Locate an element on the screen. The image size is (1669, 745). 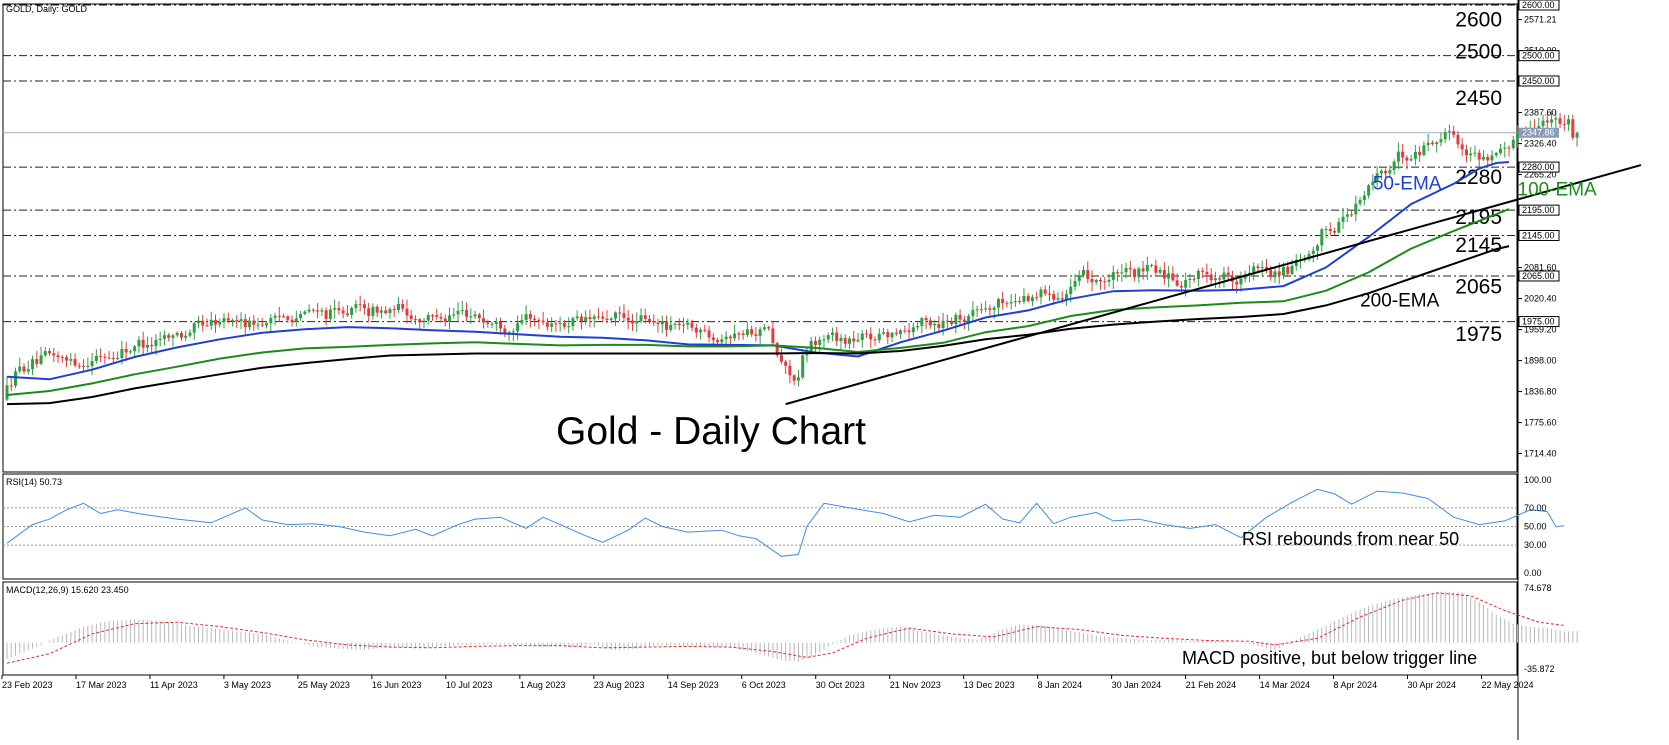
level-label-2280: 2280 is located at coordinates (1478, 177).